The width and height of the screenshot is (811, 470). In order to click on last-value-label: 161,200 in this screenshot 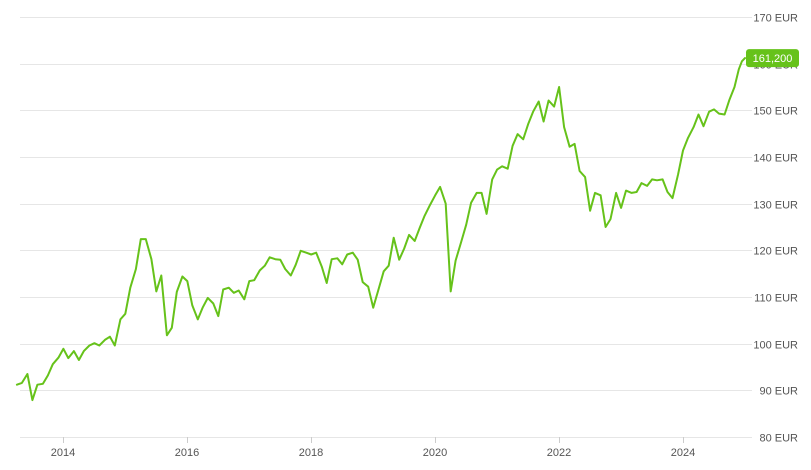, I will do `click(773, 59)`.